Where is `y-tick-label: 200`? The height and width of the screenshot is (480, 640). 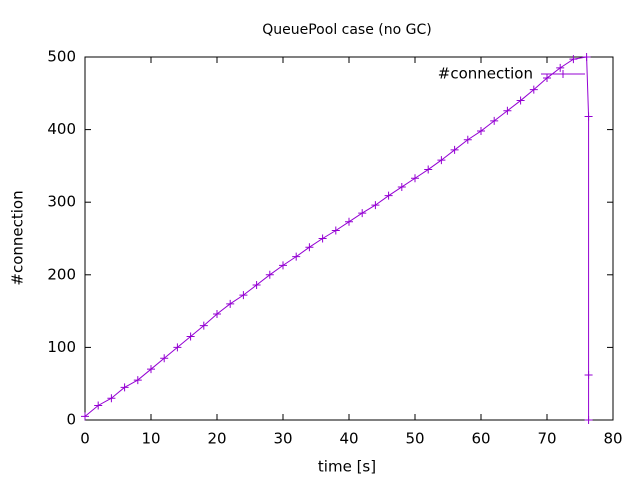
y-tick-label: 200 is located at coordinates (61, 274).